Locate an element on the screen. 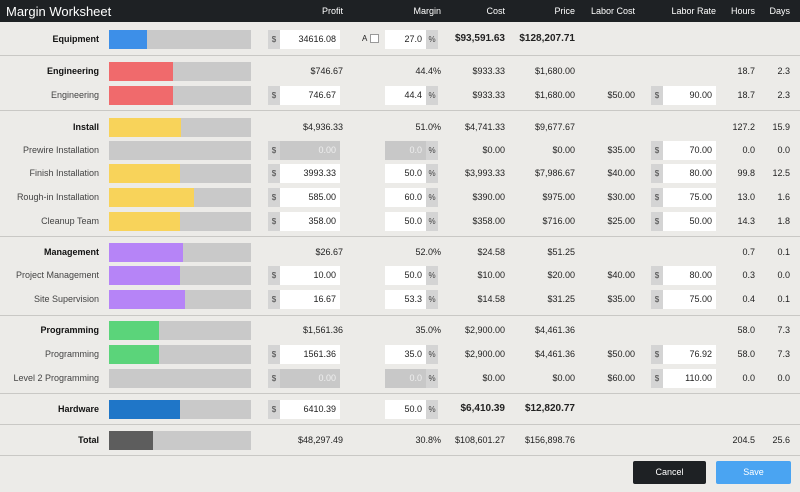 The height and width of the screenshot is (492, 800). cost-value: $24.58 is located at coordinates (491, 252).